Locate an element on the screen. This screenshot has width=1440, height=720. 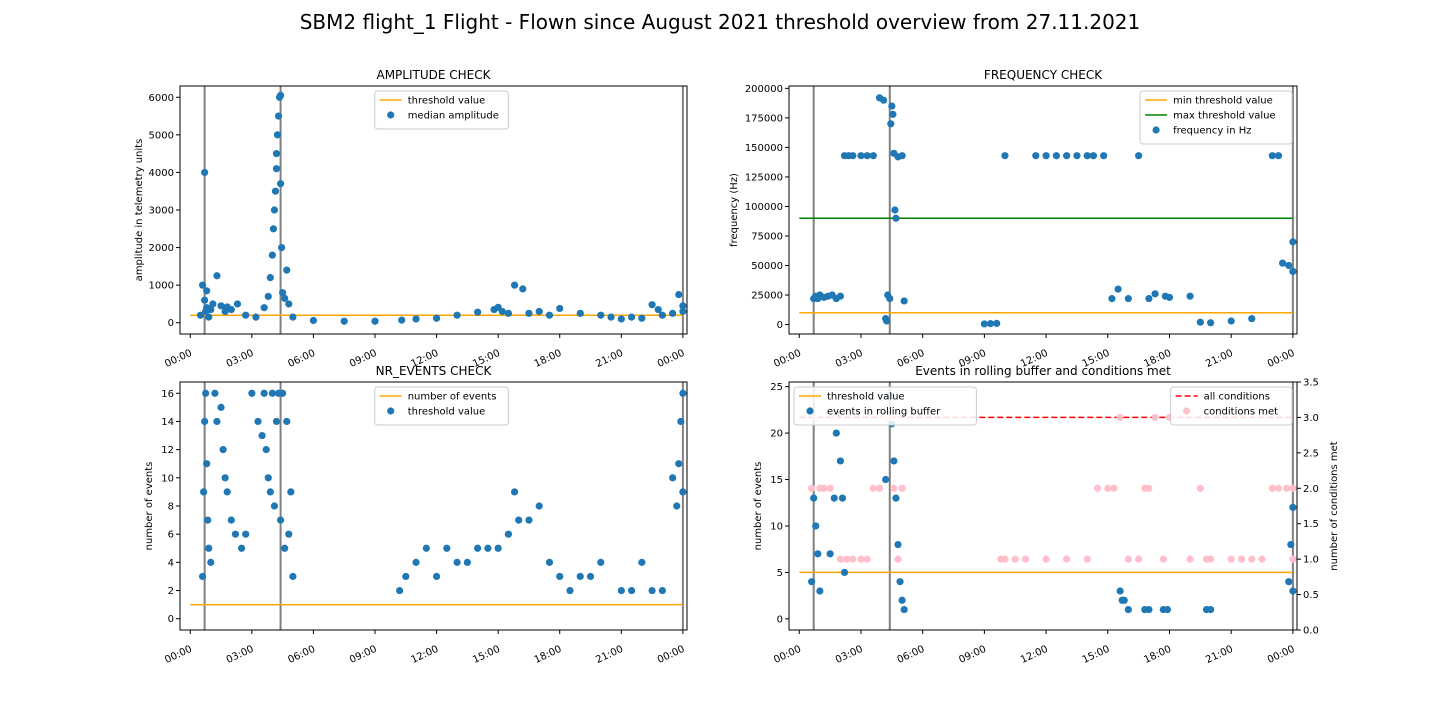
y-tick-label: 1000 is located at coordinates (161, 286).